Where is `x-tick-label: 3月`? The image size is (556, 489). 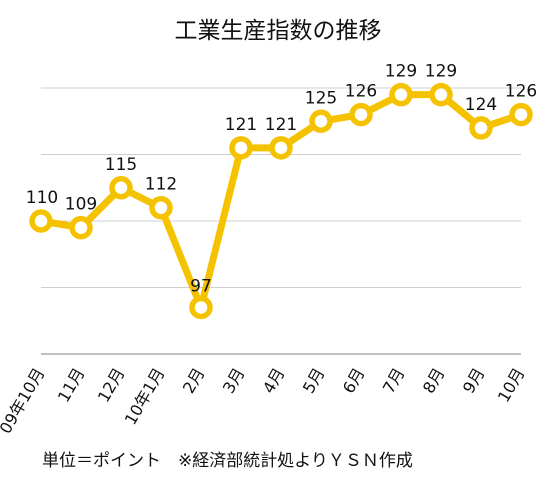
x-tick-label: 3月 is located at coordinates (234, 381).